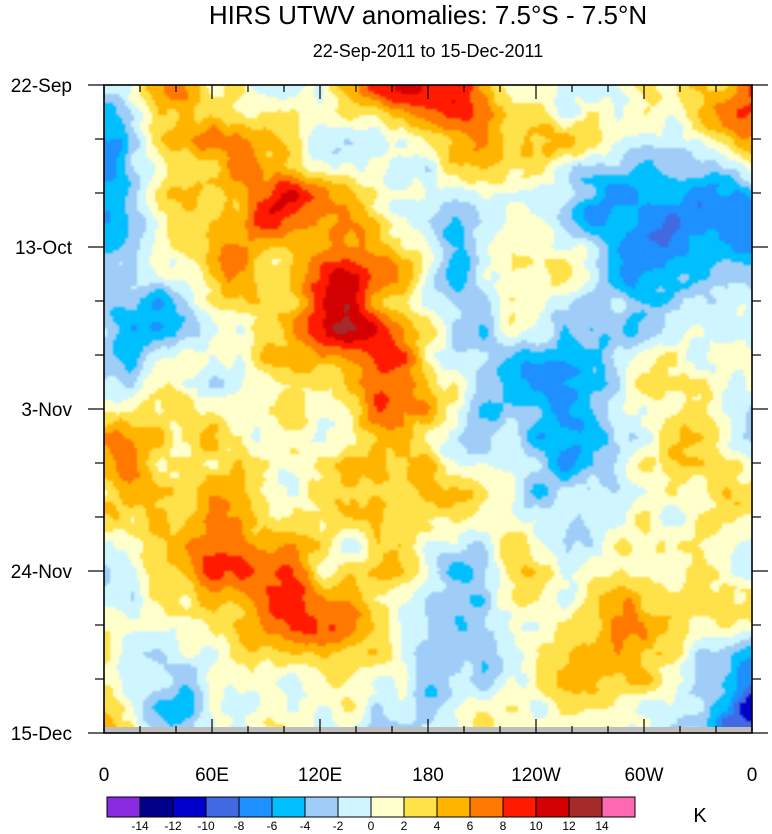 This screenshot has height=834, width=772. Describe the element at coordinates (428, 775) in the screenshot. I see `x-tick-label: 180` at that location.